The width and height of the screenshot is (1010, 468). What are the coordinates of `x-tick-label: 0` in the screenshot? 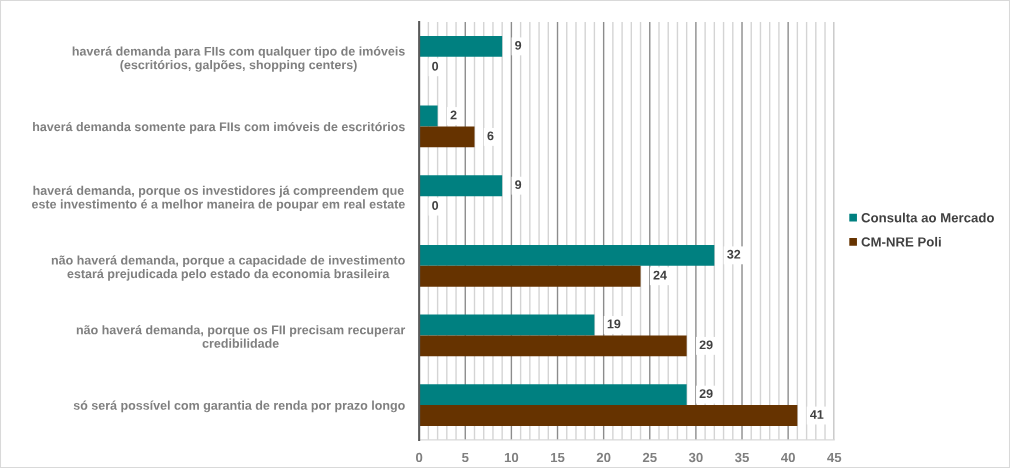 It's located at (419, 457).